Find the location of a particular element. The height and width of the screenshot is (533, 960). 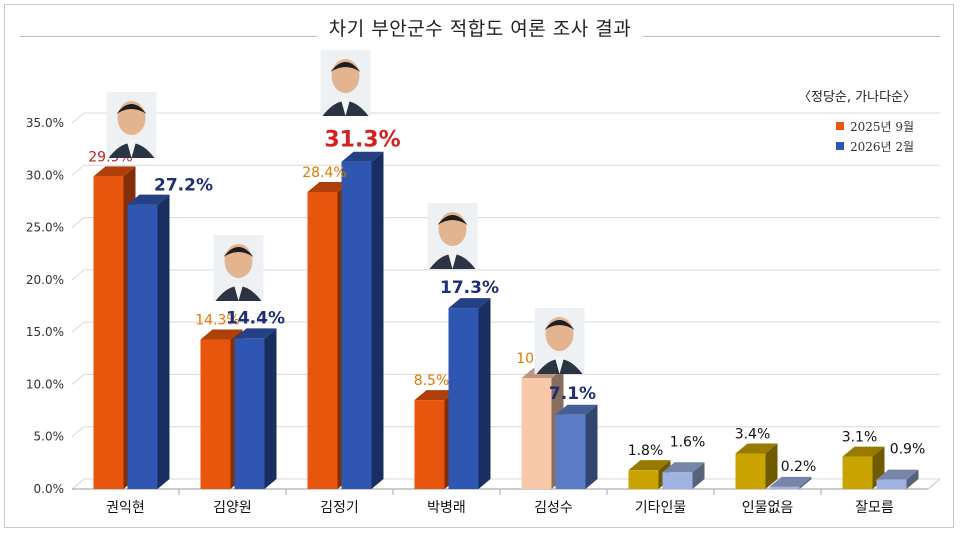

data-label-s1: 3.4% is located at coordinates (753, 434).